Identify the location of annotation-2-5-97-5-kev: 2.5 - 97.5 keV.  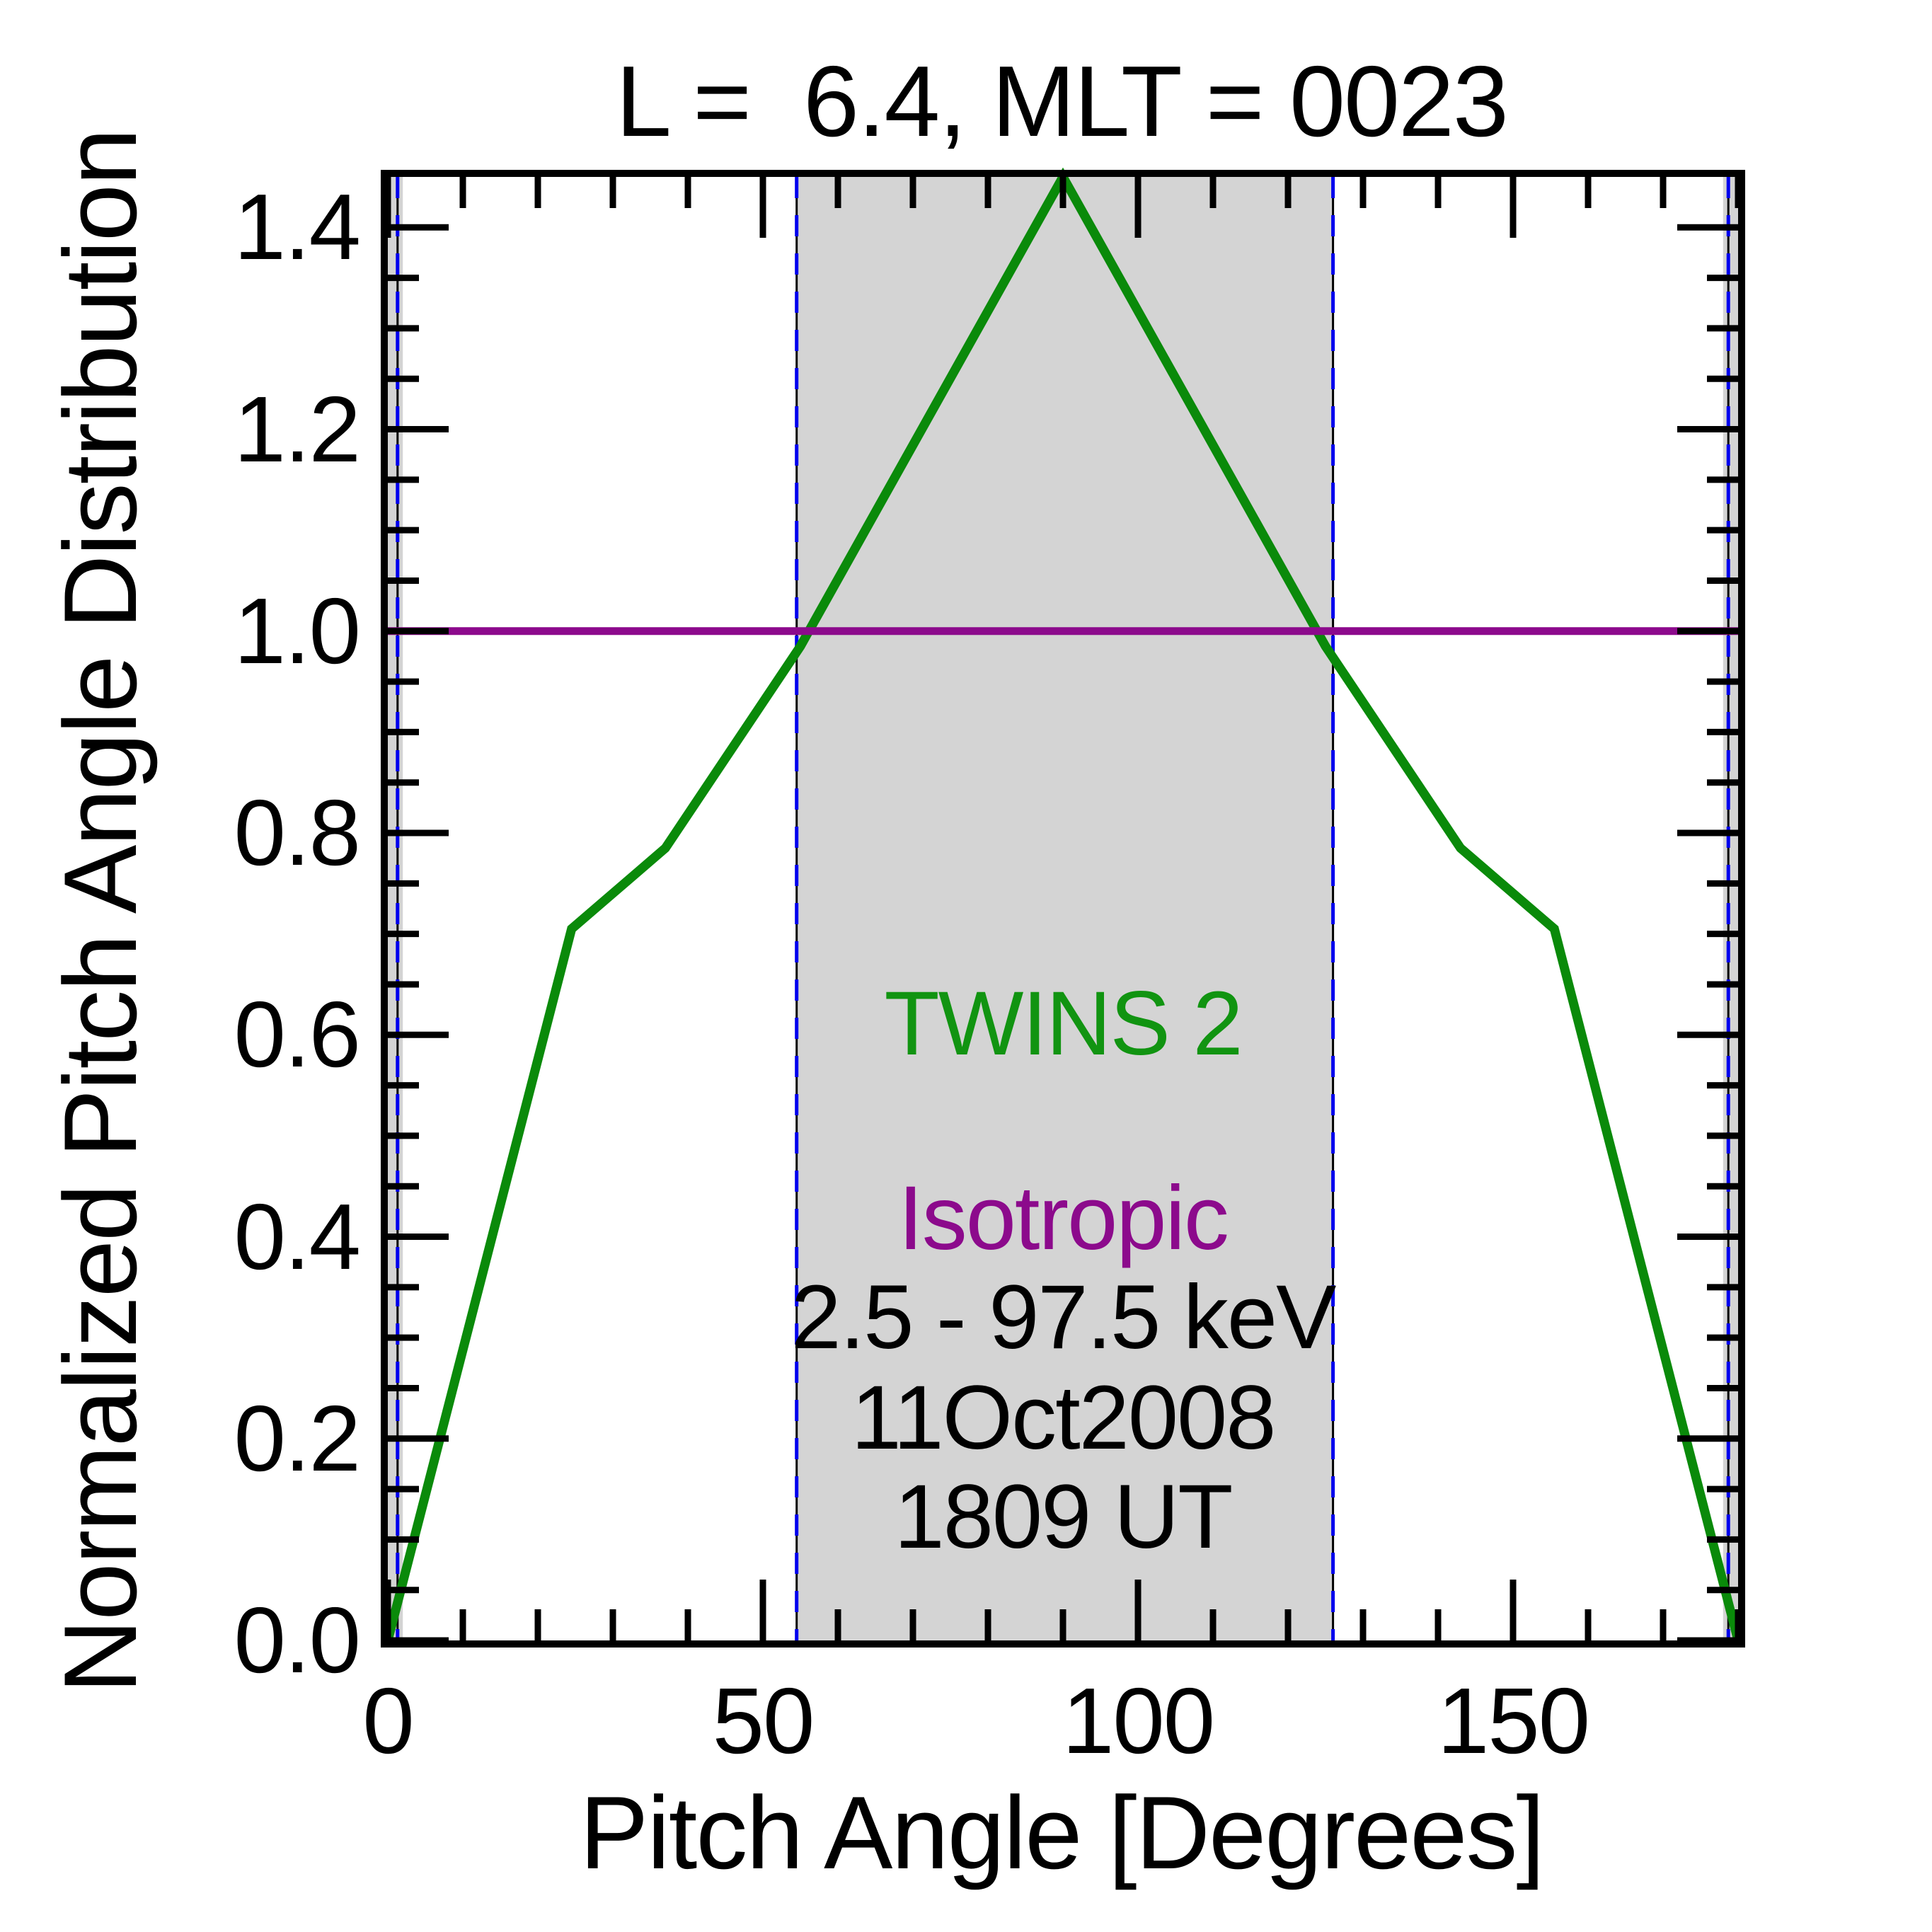
(1063, 1318).